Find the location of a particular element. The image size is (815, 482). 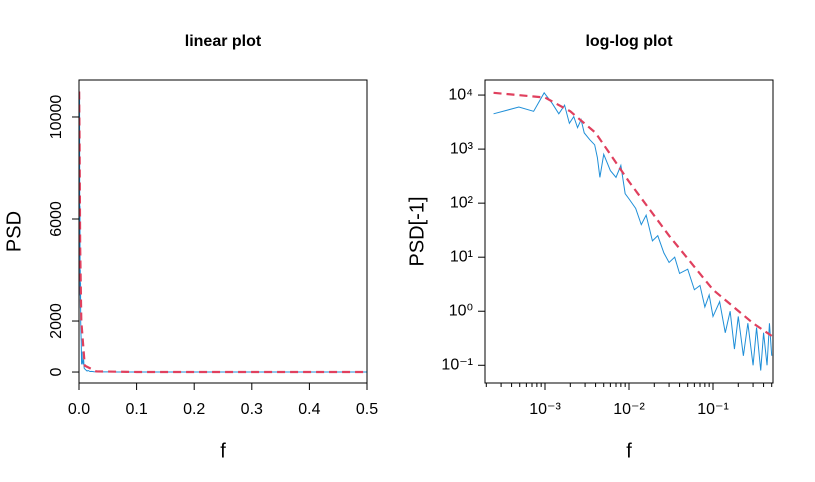

x-tick-label: 0.1 is located at coordinates (136, 409).